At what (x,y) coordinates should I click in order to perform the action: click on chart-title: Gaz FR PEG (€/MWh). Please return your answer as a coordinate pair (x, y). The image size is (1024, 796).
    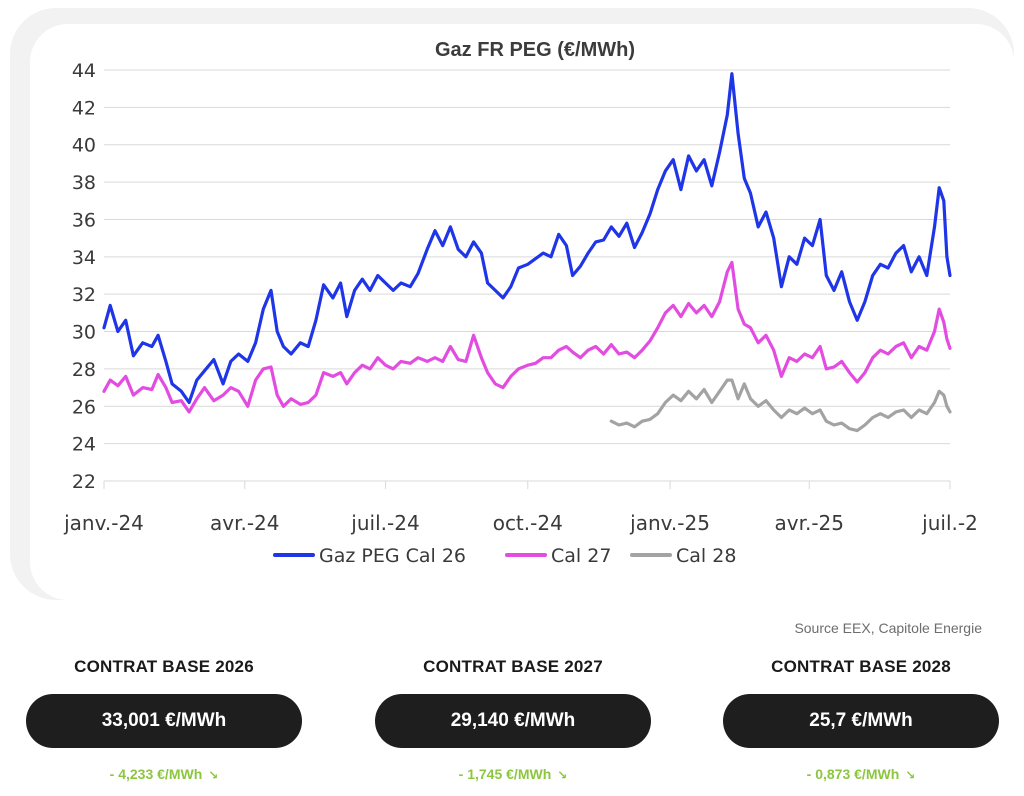
    Looking at the image, I should click on (535, 50).